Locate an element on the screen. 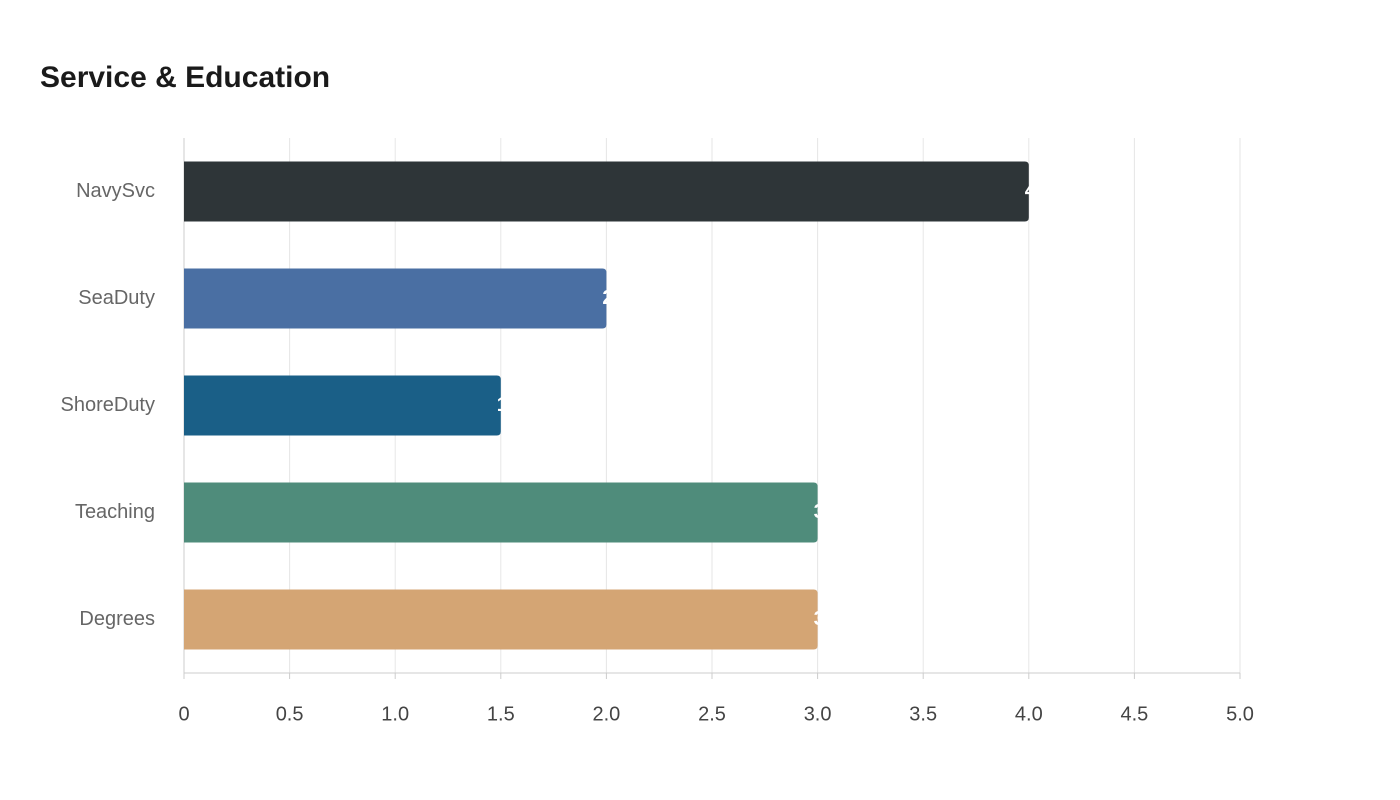 Image resolution: width=1400 pixels, height=800 pixels. chart-title: Service & Education is located at coordinates (185, 77).